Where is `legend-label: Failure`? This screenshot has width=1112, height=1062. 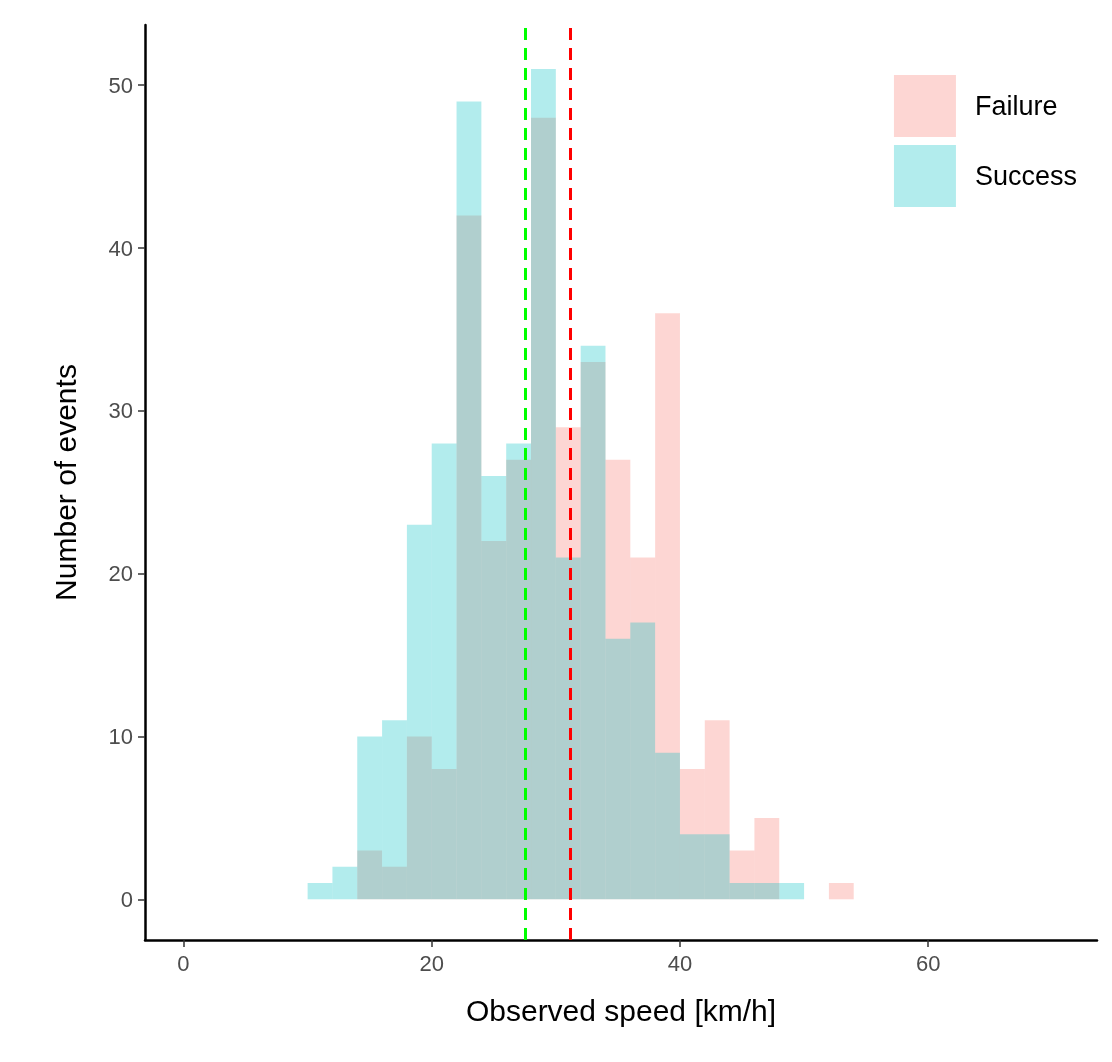
legend-label: Failure is located at coordinates (1016, 106).